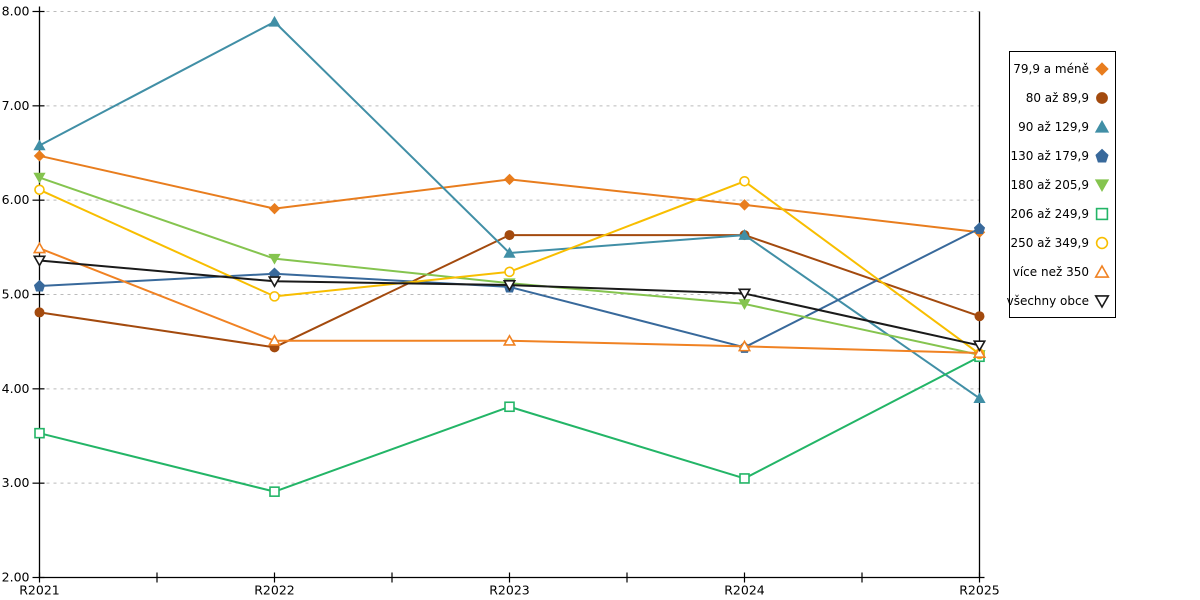 Image resolution: width=1200 pixels, height=600 pixels. I want to click on x-axis-labels: R2021 R2022 R2023 R2024 R2025, so click(509, 590).